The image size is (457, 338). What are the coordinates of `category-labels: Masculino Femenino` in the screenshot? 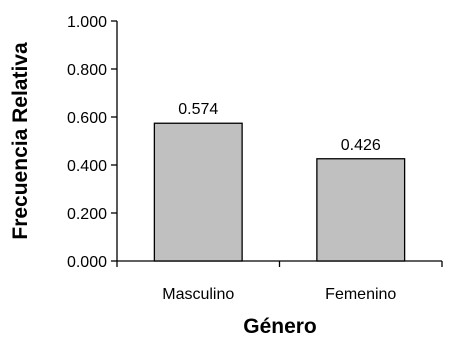 It's located at (279, 294).